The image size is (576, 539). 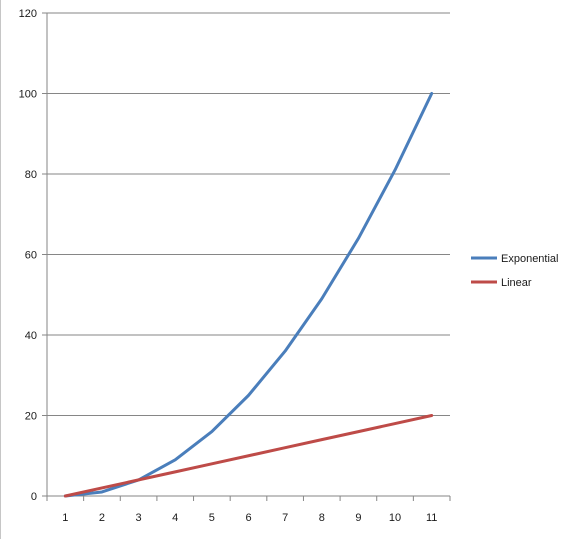 I want to click on y-tick-label: 60, so click(x=31, y=256).